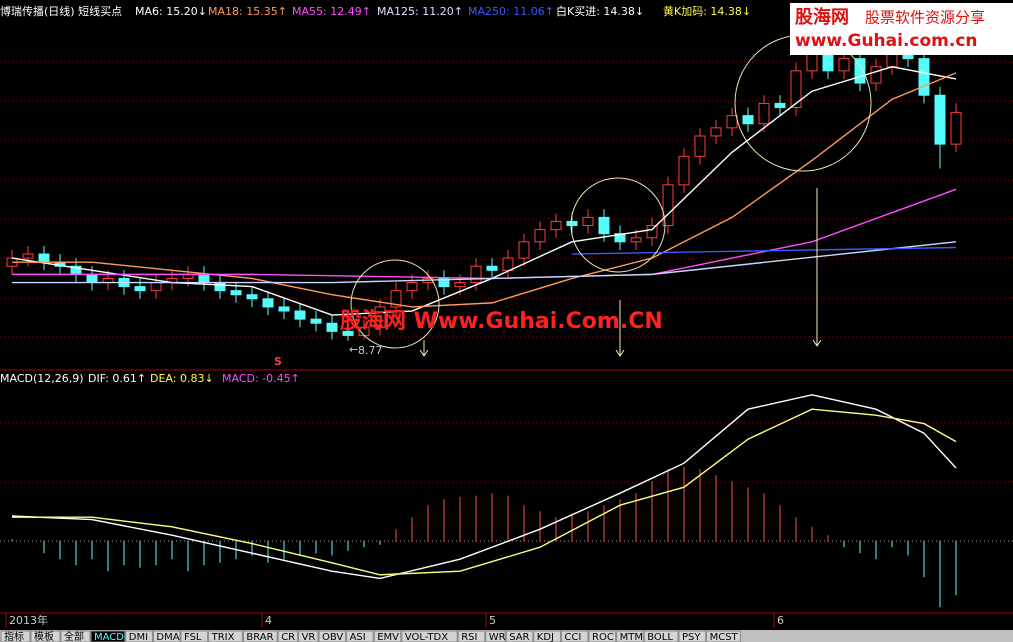 This screenshot has height=642, width=1013. I want to click on watermark-url: www.Guhai.com.cn, so click(886, 41).